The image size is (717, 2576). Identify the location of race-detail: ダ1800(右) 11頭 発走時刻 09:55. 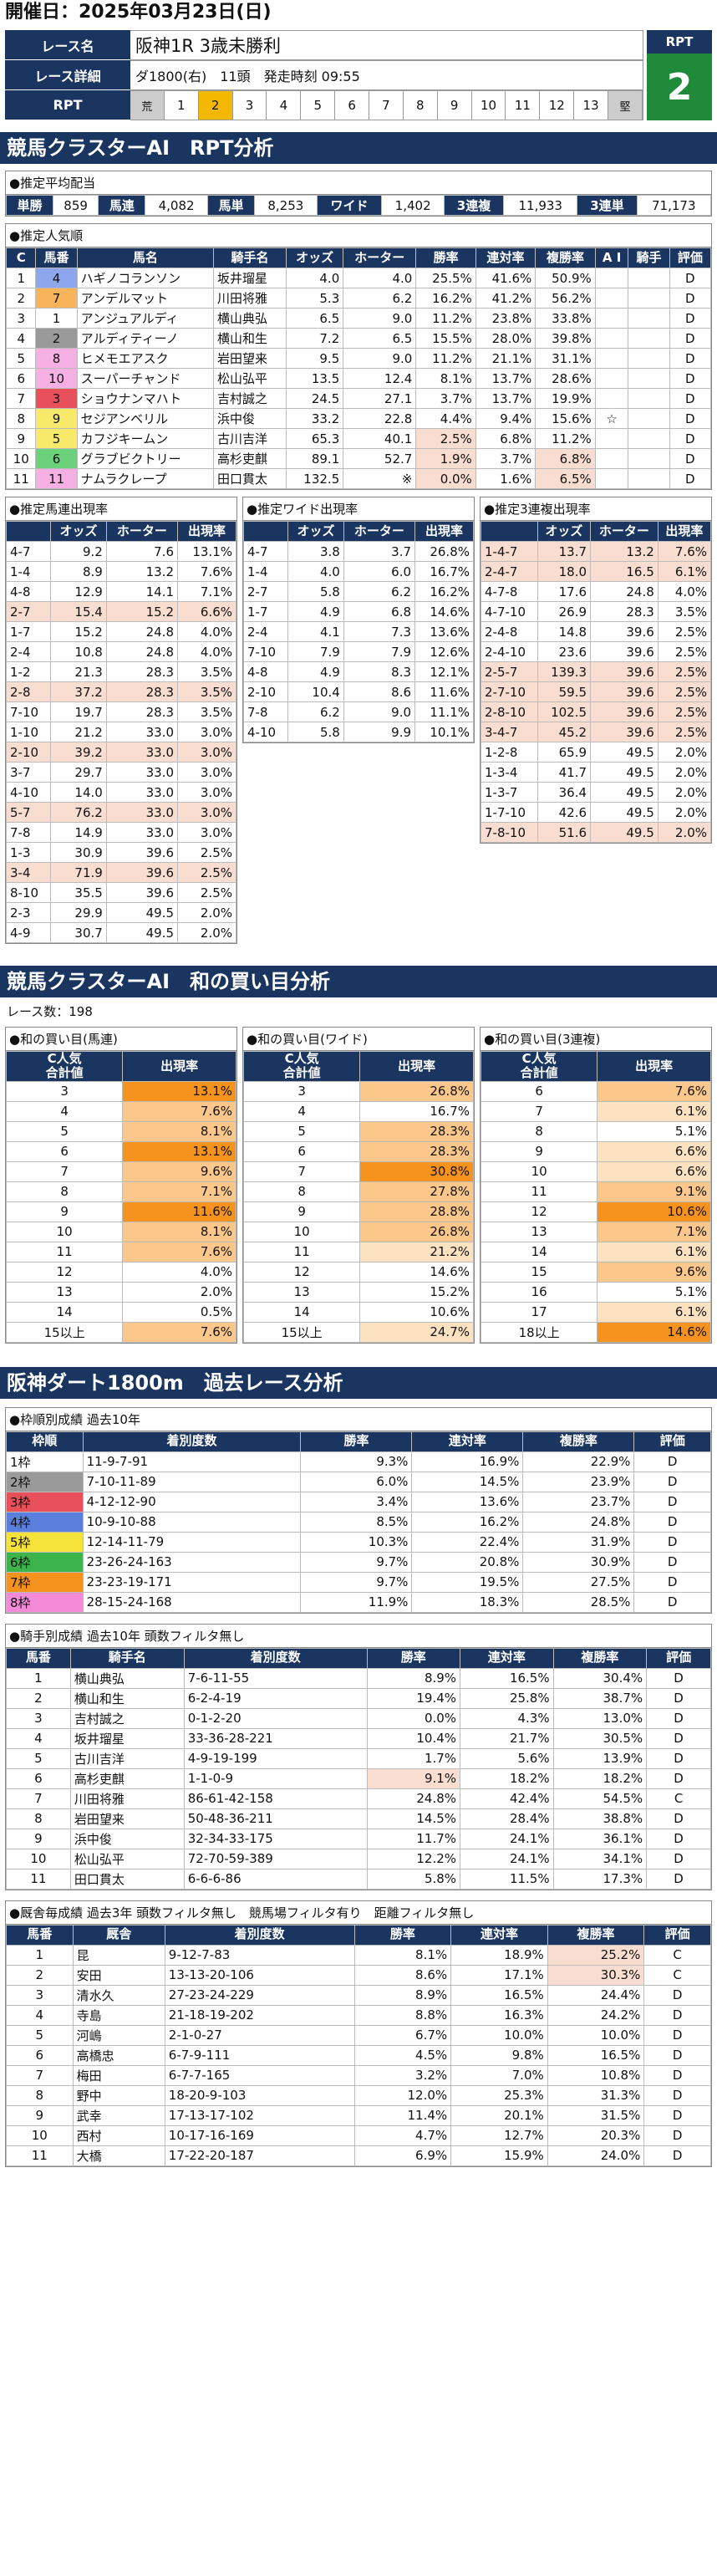
(386, 75).